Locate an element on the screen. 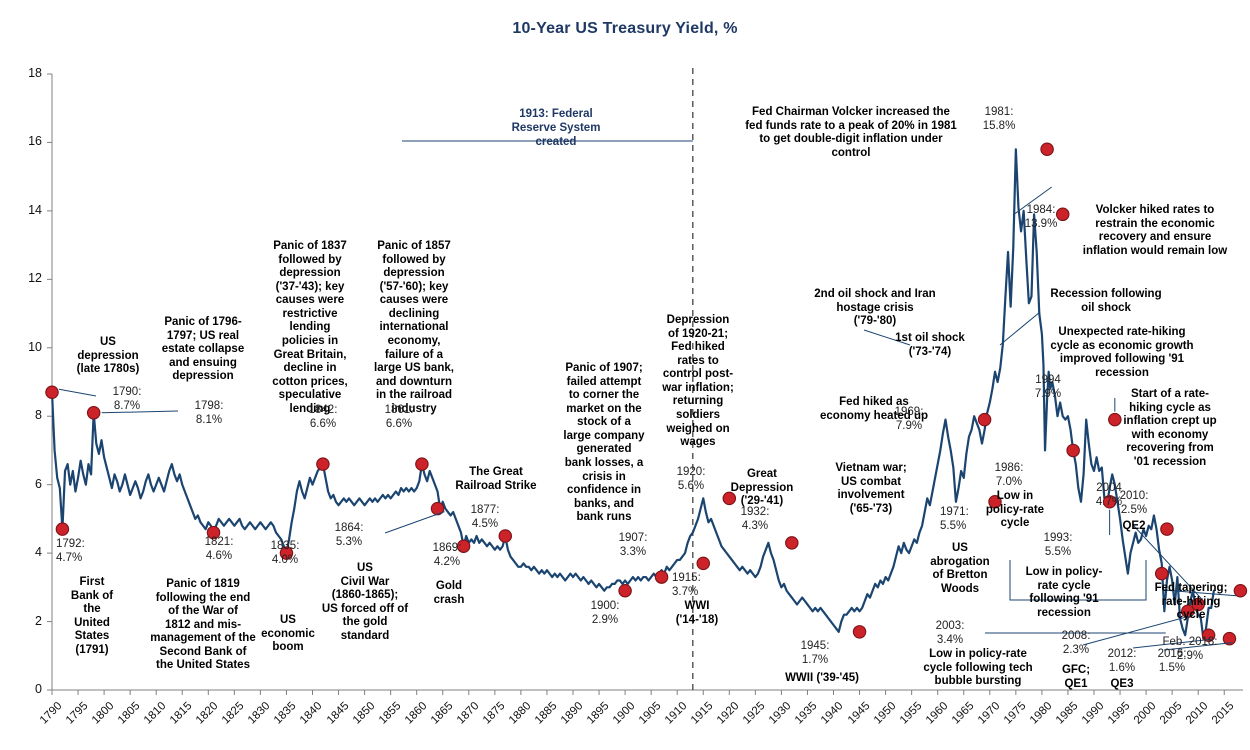 This screenshot has width=1250, height=750. annotation-fed-created-1913: 1913: Federal Reserve System created is located at coordinates (556, 128).